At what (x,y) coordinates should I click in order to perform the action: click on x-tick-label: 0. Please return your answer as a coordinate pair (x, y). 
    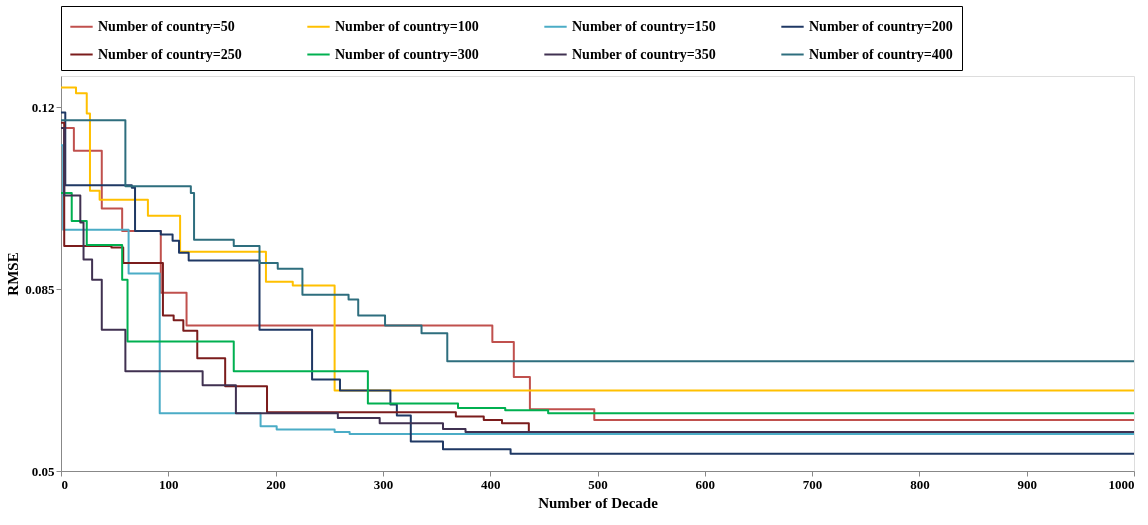
    Looking at the image, I should click on (64, 484).